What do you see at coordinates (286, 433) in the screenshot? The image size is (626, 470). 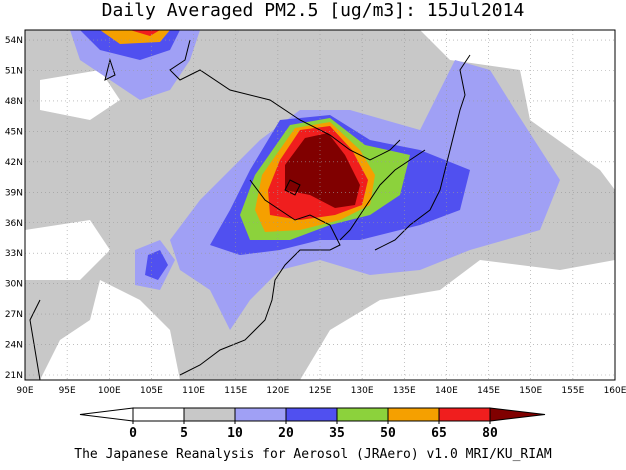 I see `colorbar-label: 20` at bounding box center [286, 433].